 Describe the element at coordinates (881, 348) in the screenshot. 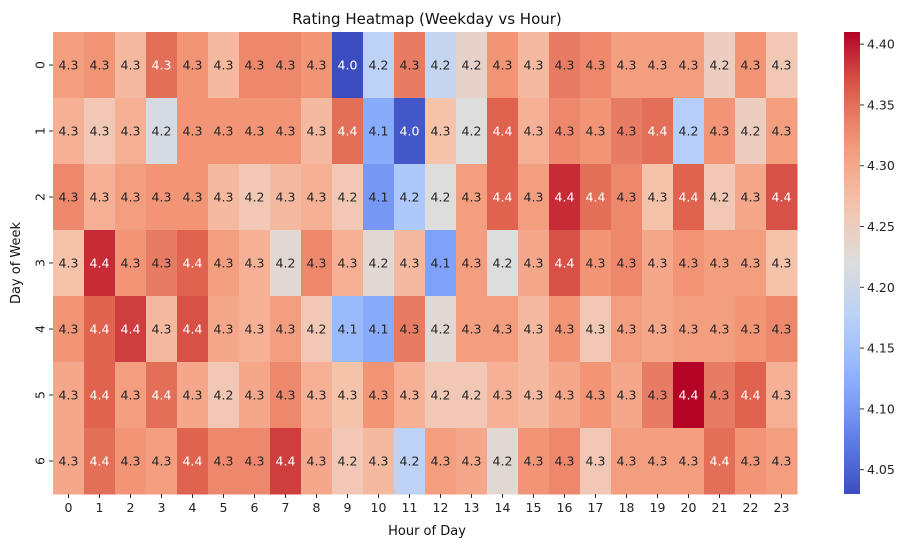

I see `colorbar-tick-label: 4.15` at that location.